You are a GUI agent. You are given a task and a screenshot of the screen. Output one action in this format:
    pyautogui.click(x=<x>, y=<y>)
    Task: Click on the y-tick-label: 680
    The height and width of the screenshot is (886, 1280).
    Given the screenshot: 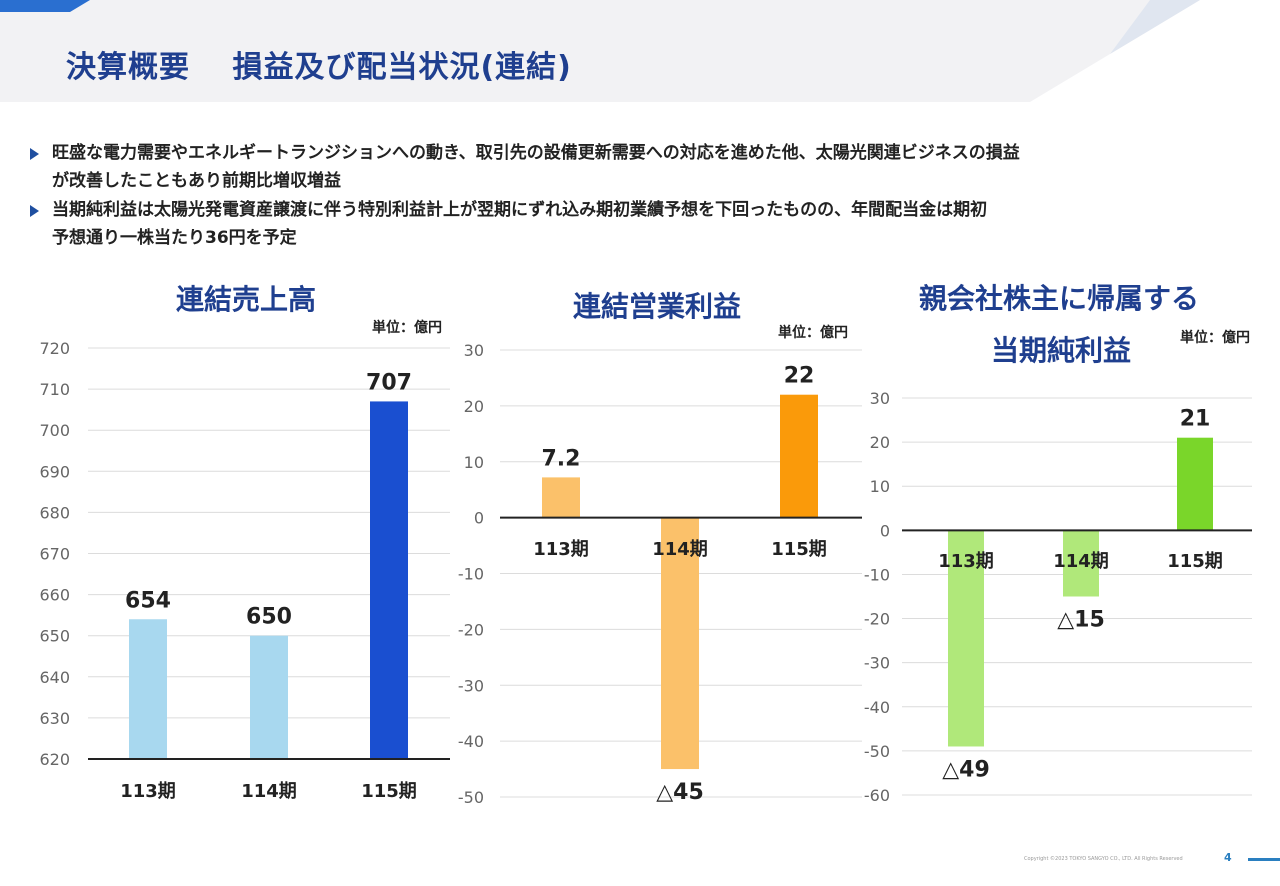 What is the action you would take?
    pyautogui.click(x=54, y=512)
    